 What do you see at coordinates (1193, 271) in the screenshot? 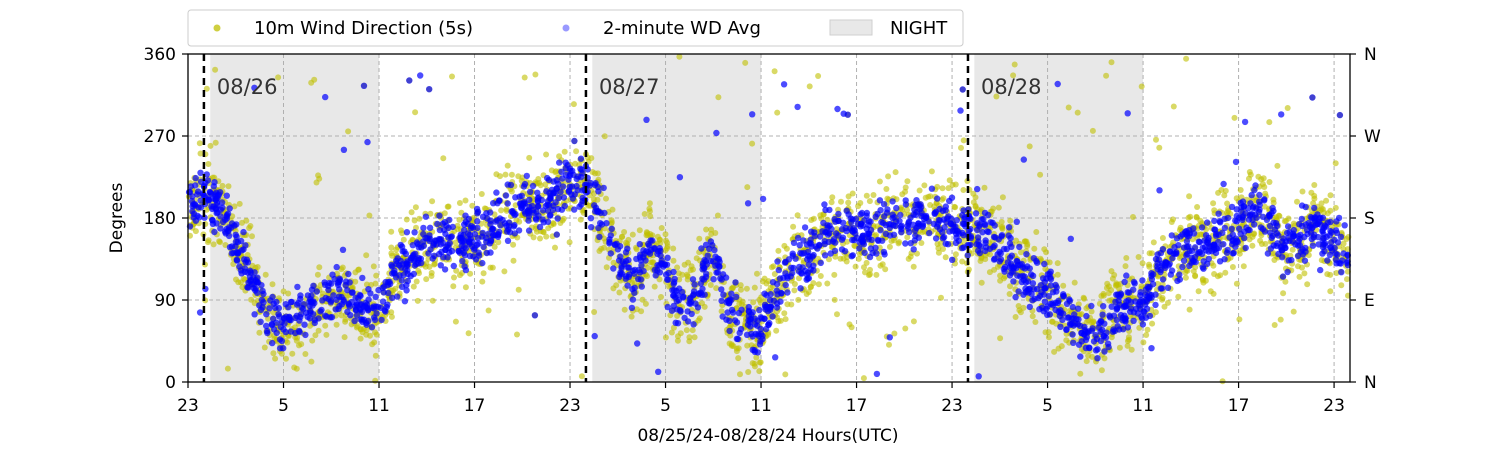
I see `point-0-1919` at bounding box center [1193, 271].